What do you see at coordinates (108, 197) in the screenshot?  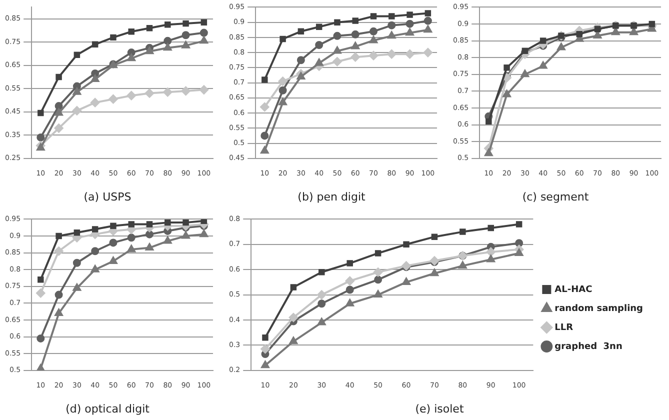 I see `text: (a) USPS` at bounding box center [108, 197].